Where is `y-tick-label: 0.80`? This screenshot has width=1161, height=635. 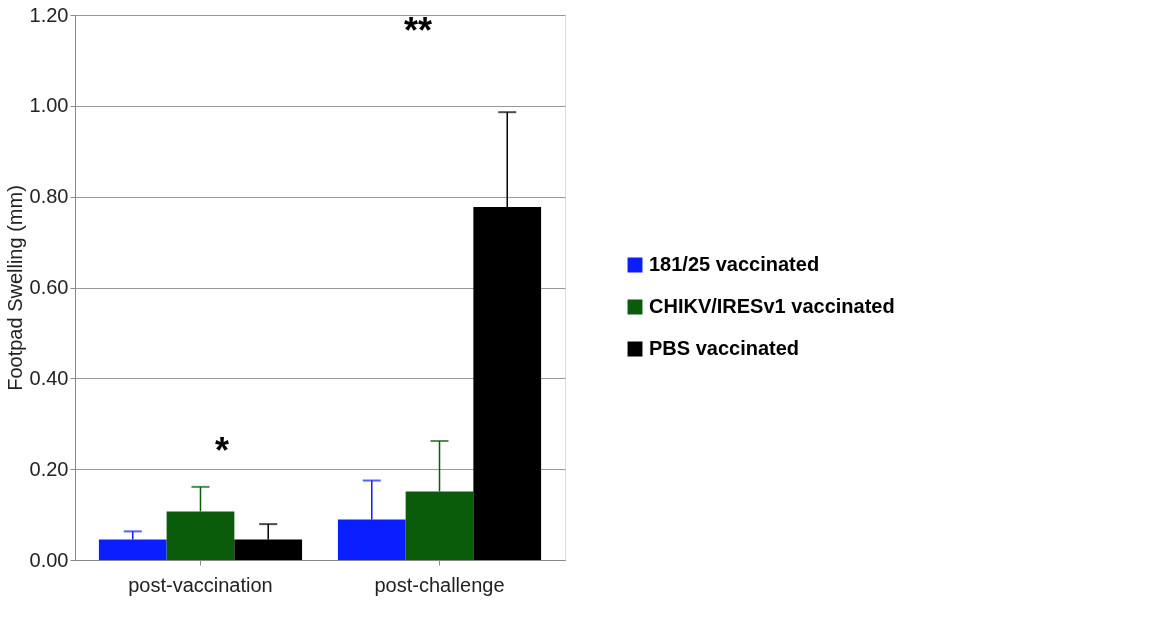
y-tick-label: 0.80 is located at coordinates (49, 196).